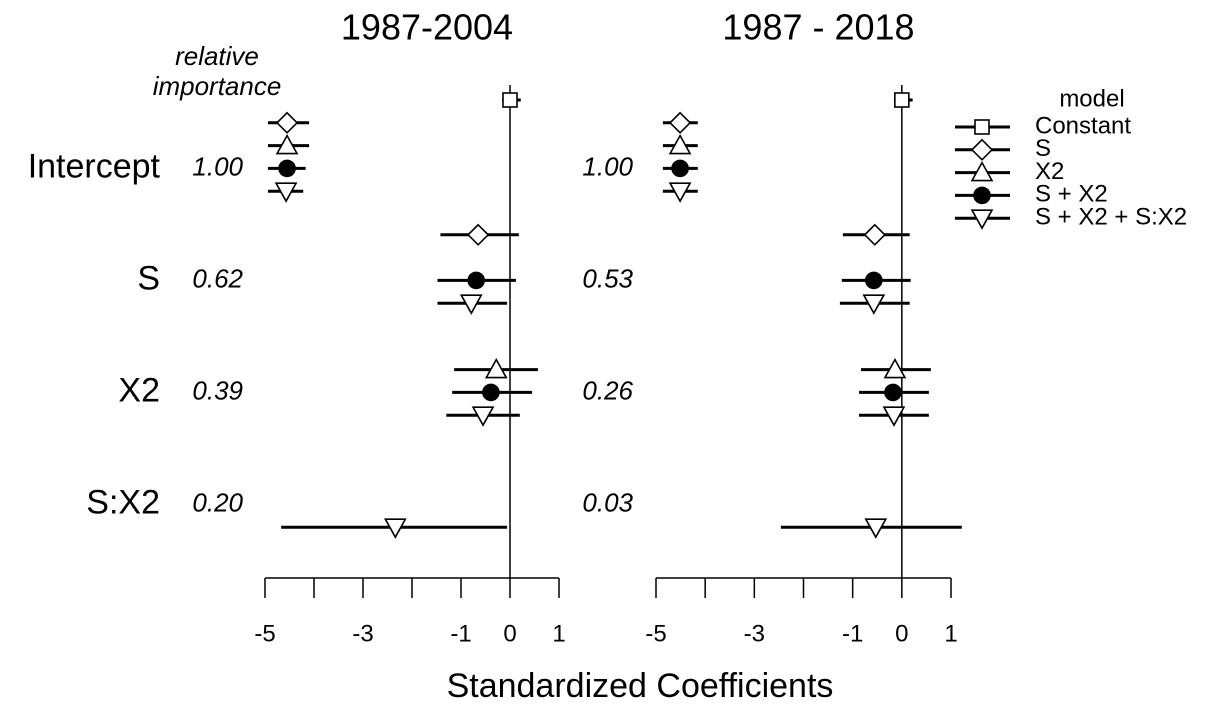  Describe the element at coordinates (818, 27) in the screenshot. I see `panel-title: 1987 - 2018` at that location.